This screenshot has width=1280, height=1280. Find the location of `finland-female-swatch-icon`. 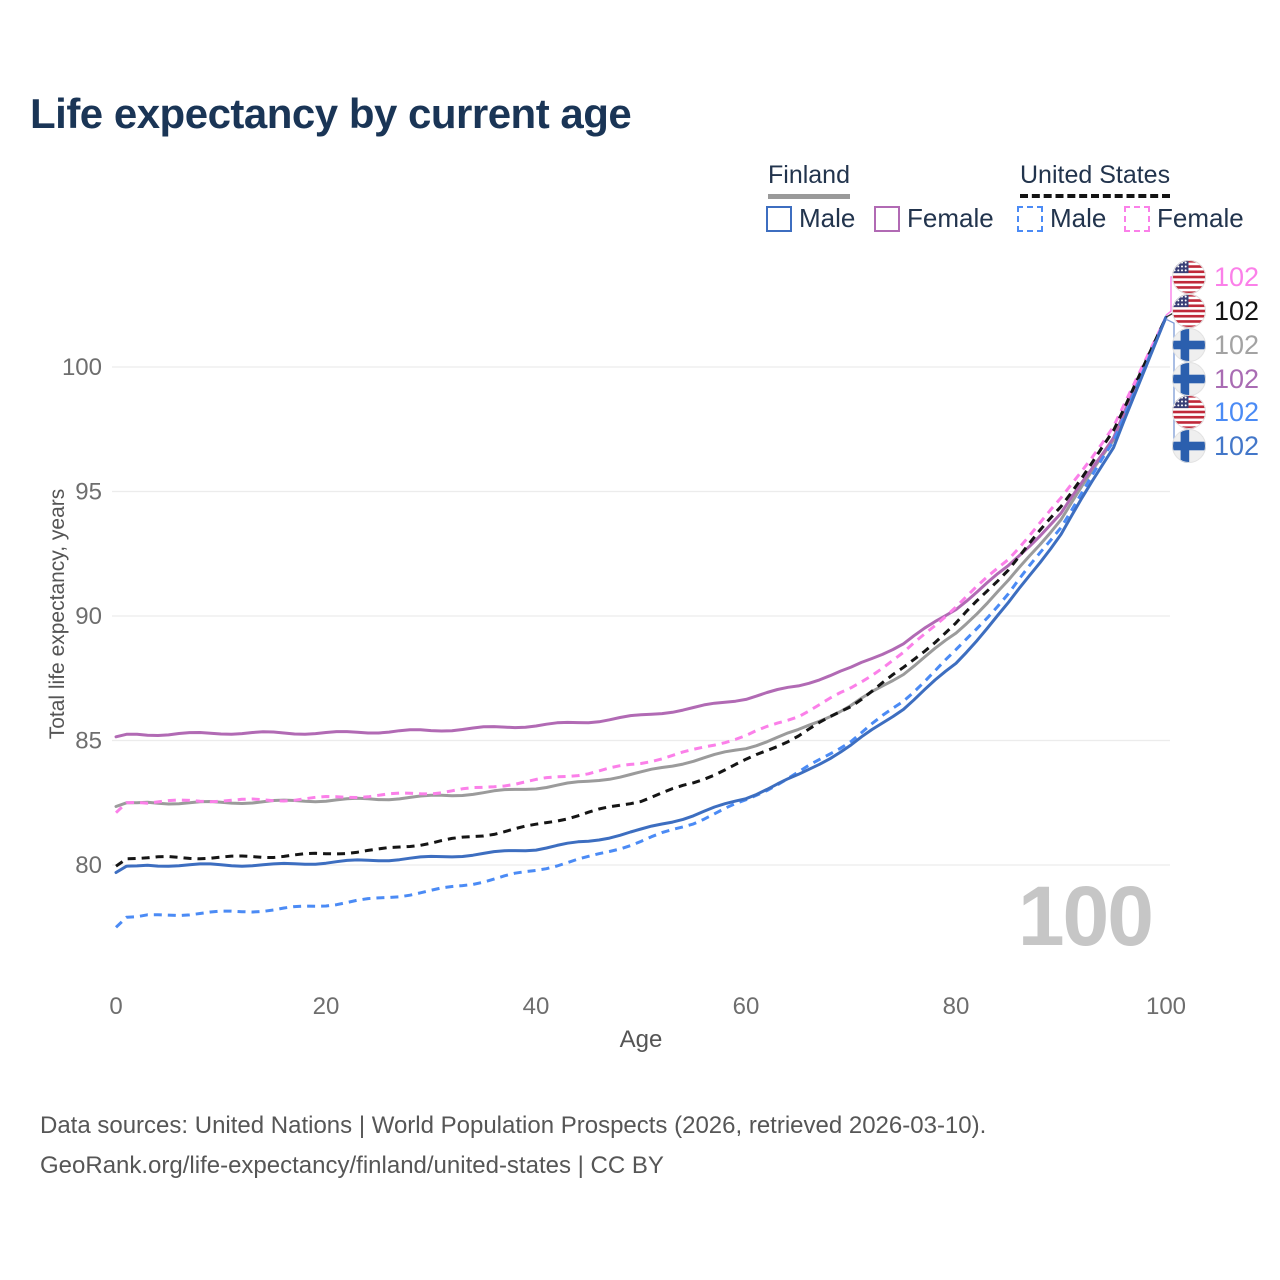

finland-female-swatch-icon is located at coordinates (887, 218).